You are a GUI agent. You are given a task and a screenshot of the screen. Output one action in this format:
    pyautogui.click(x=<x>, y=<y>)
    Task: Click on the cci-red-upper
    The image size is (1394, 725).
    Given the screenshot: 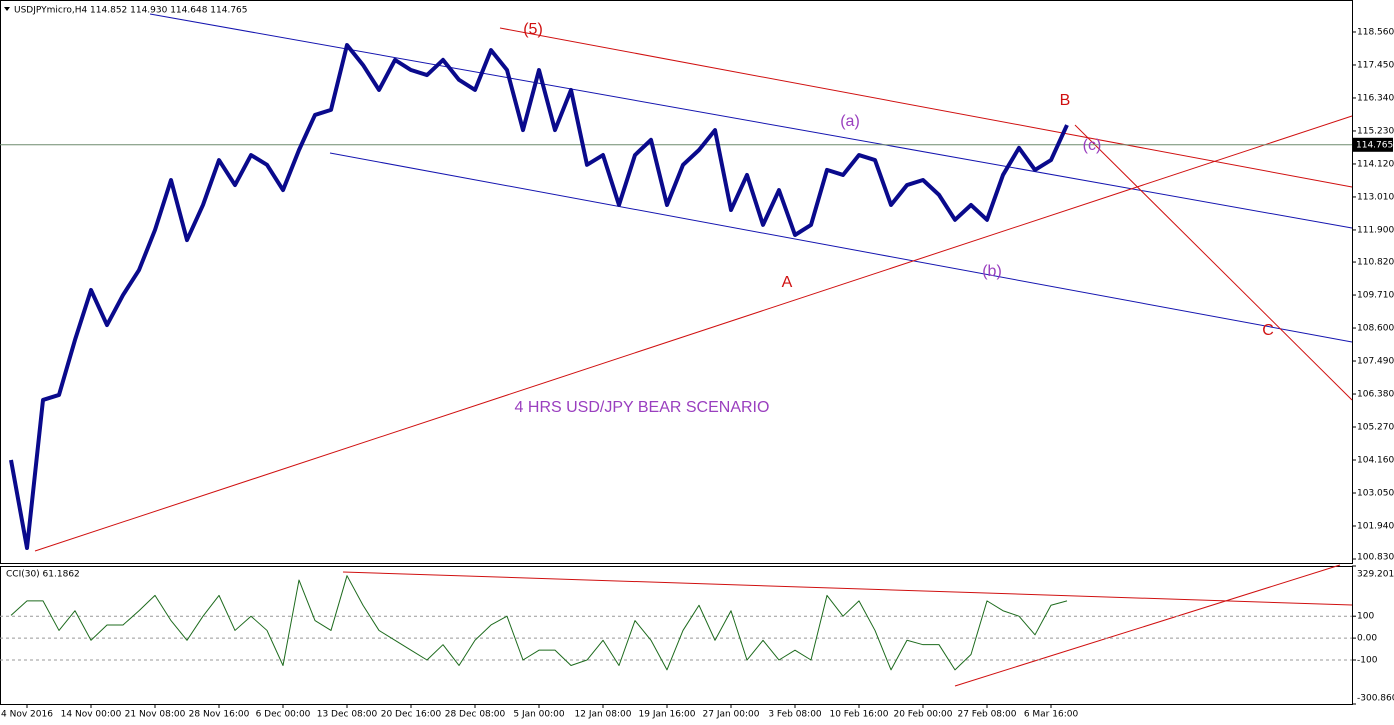 What is the action you would take?
    pyautogui.click(x=847, y=588)
    